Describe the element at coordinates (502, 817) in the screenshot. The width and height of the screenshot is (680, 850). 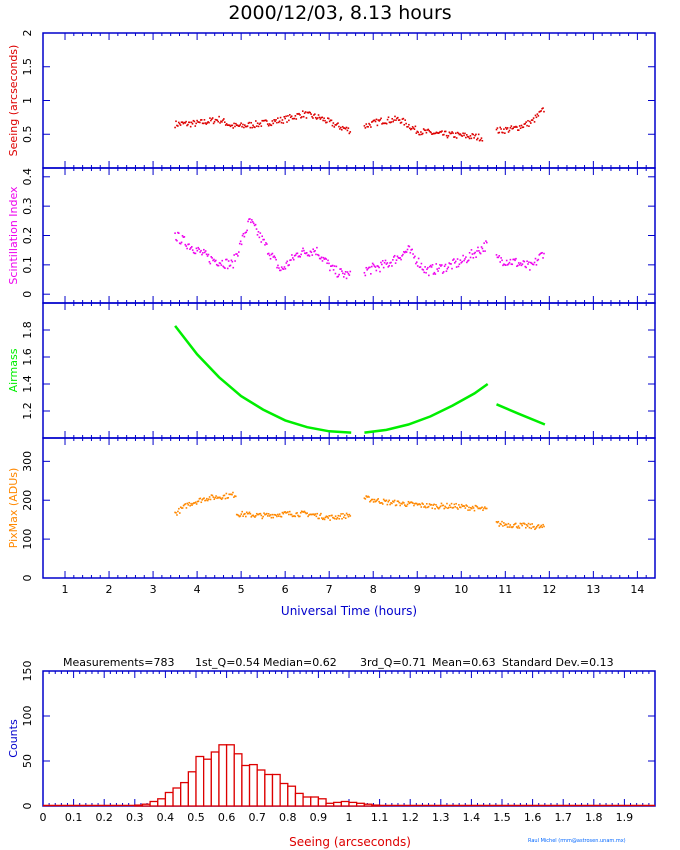
I see `x-tick-label: 1.5` at that location.